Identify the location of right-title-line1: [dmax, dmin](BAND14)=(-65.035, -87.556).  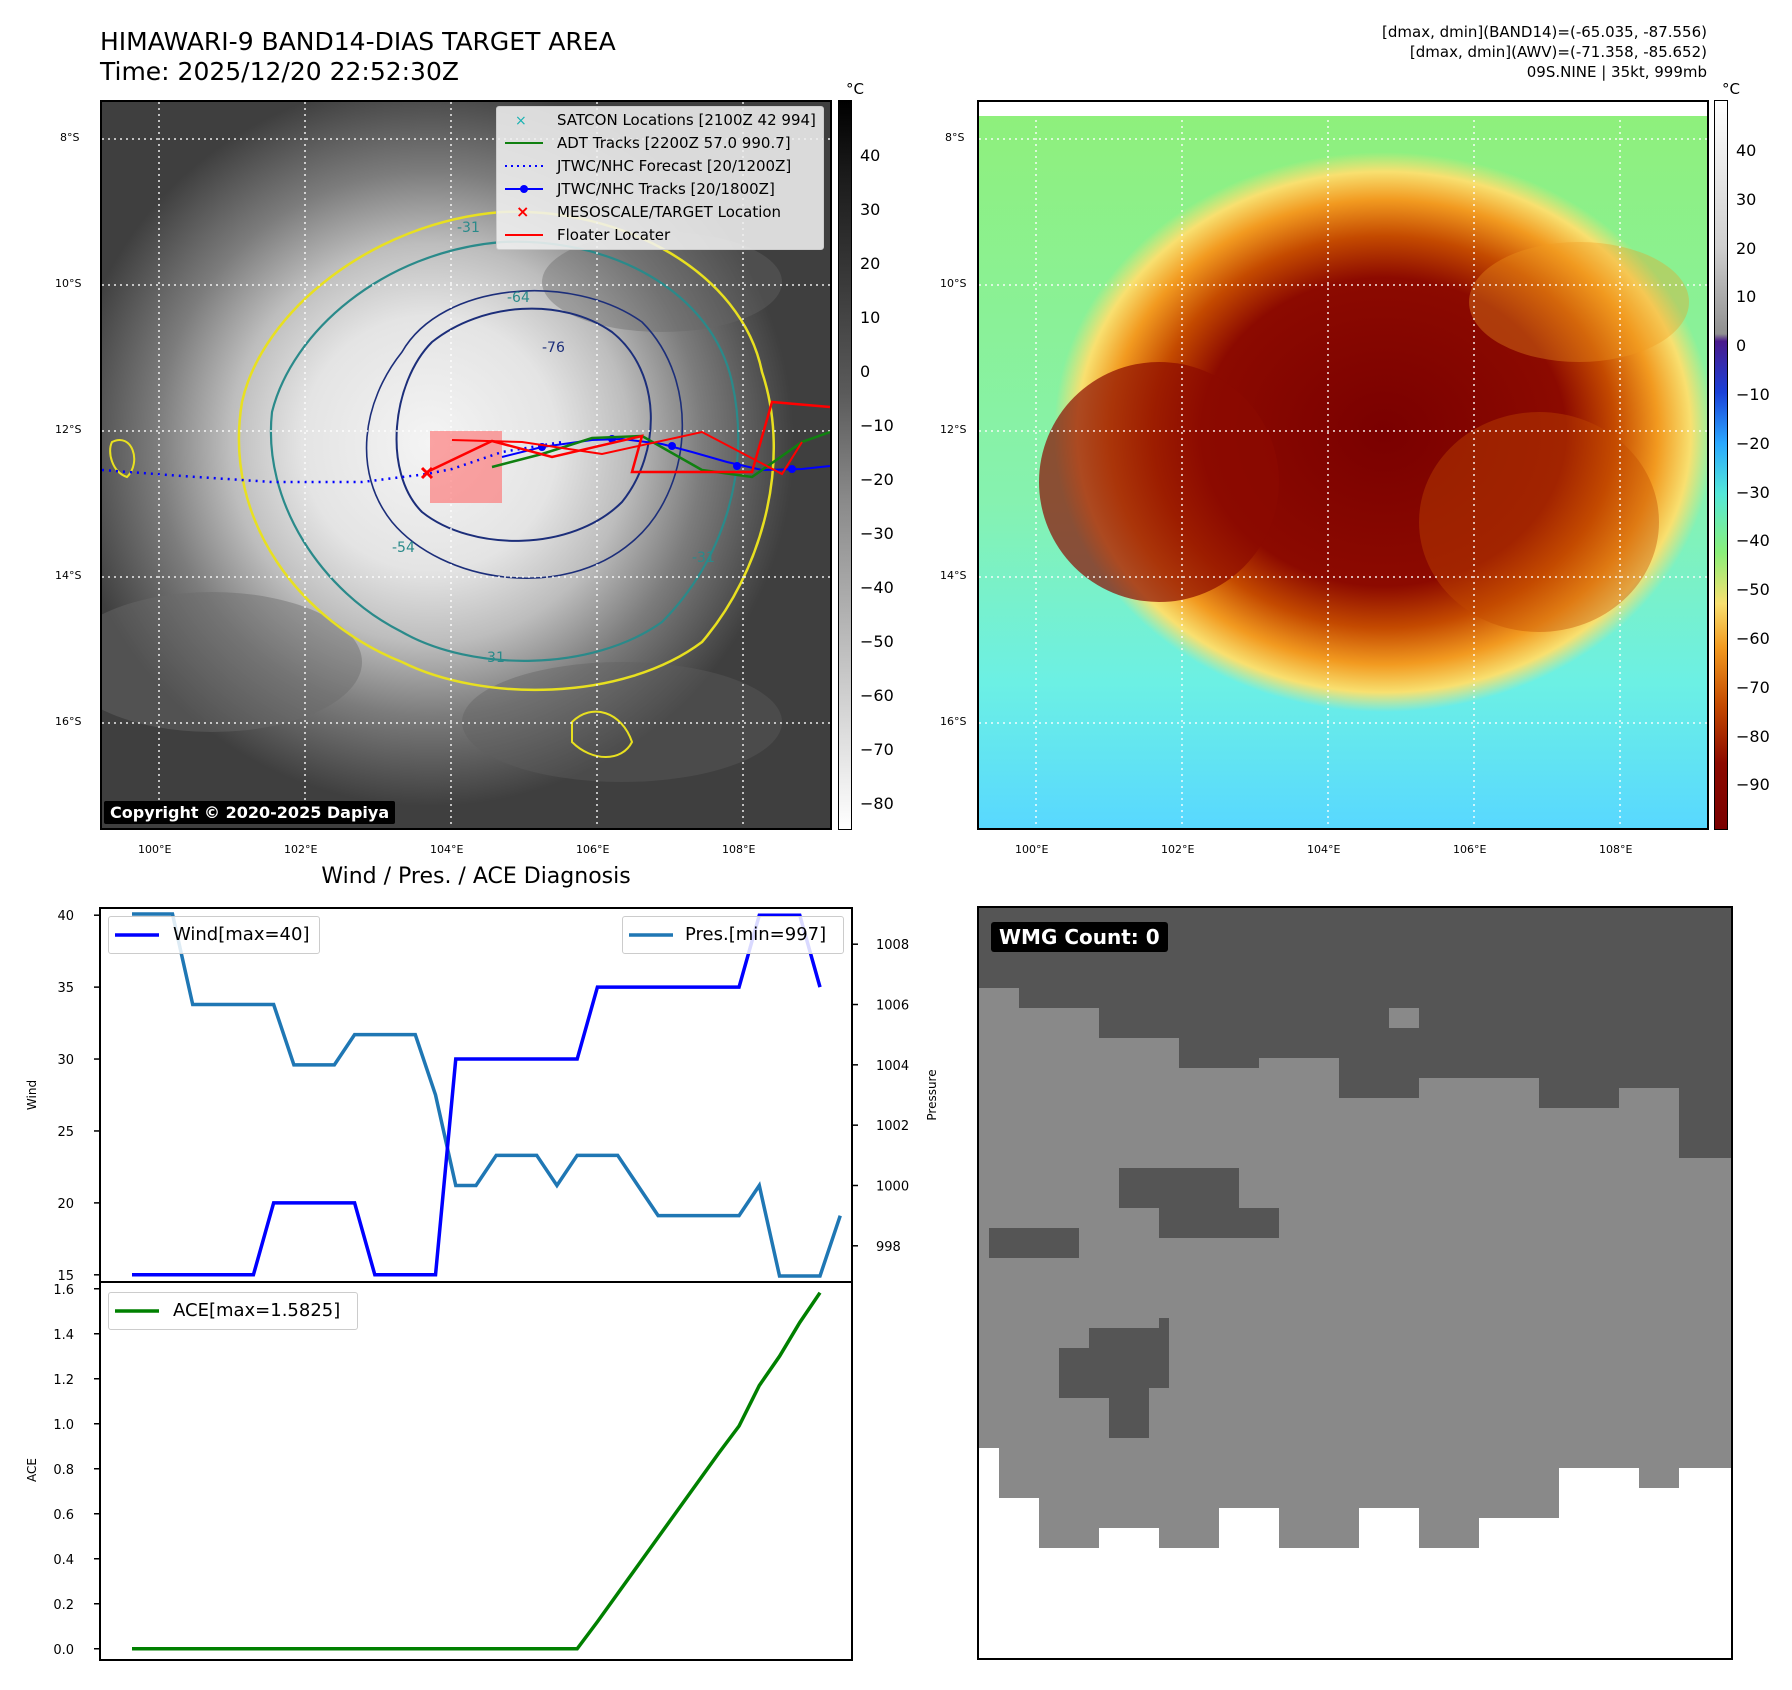
(1544, 32).